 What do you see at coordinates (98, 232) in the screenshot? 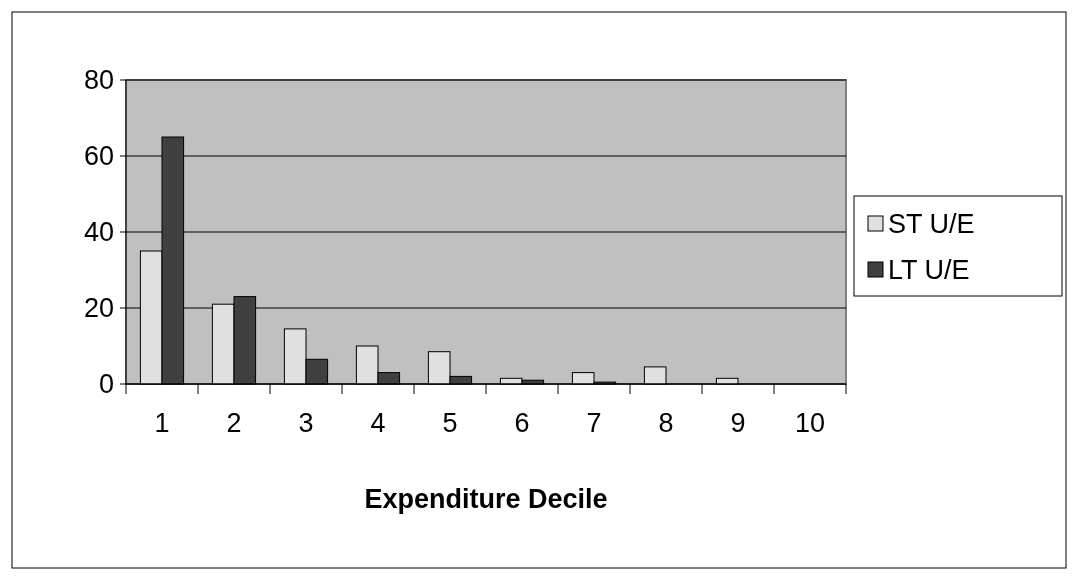
I see `y-tick-label: 40` at bounding box center [98, 232].